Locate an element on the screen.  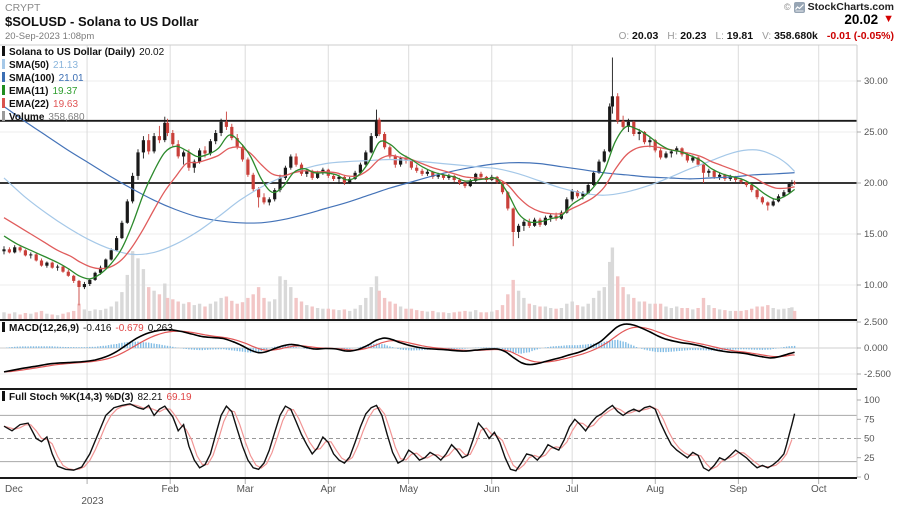
legend-sma50: SMA(50) 21.13 is located at coordinates (40, 65).